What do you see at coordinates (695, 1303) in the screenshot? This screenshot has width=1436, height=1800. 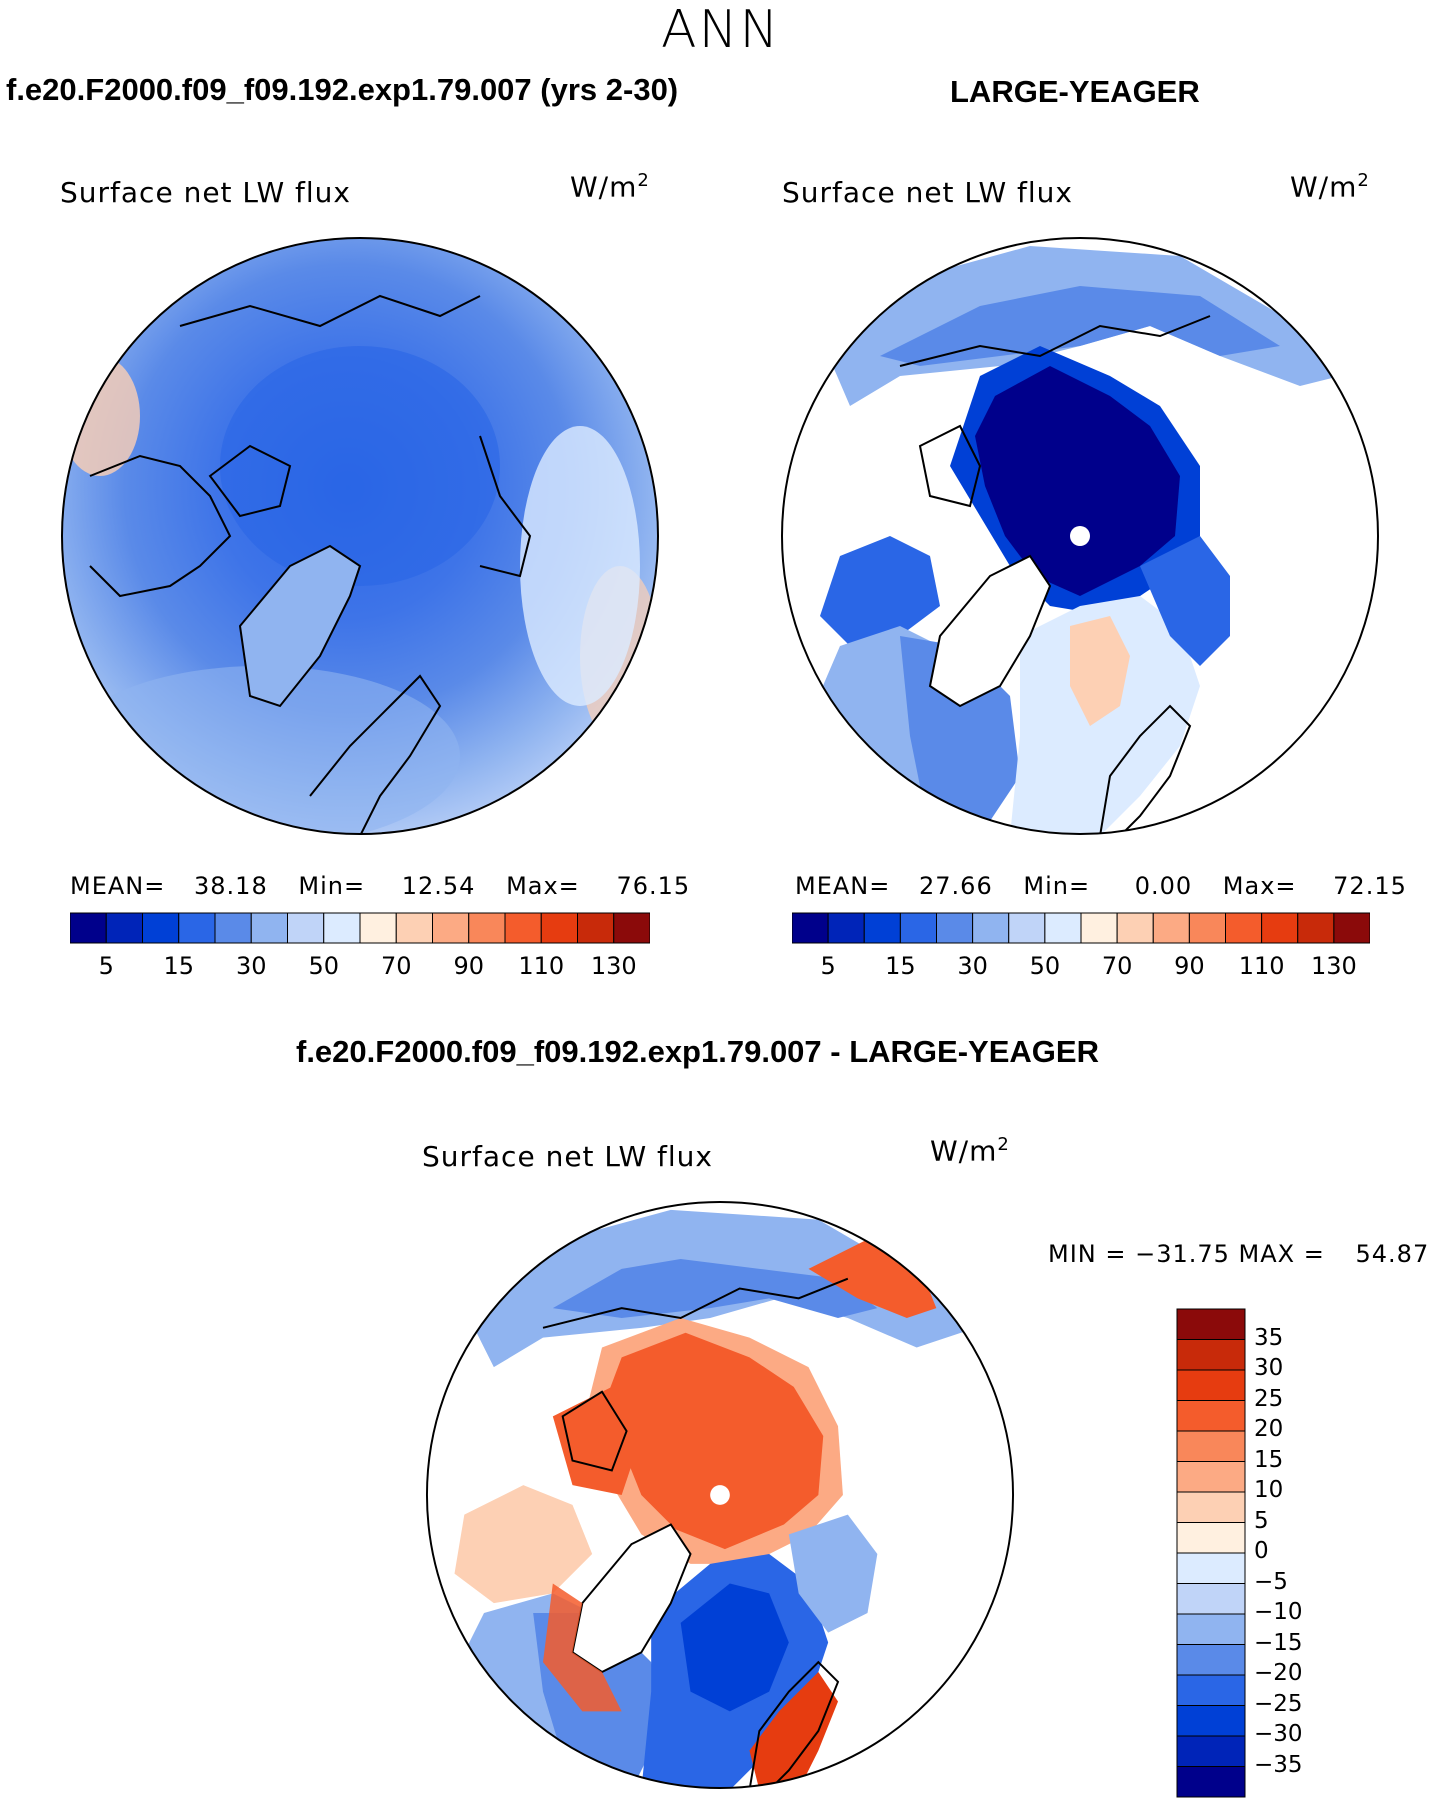 I see `panel3-siberia-coast` at bounding box center [695, 1303].